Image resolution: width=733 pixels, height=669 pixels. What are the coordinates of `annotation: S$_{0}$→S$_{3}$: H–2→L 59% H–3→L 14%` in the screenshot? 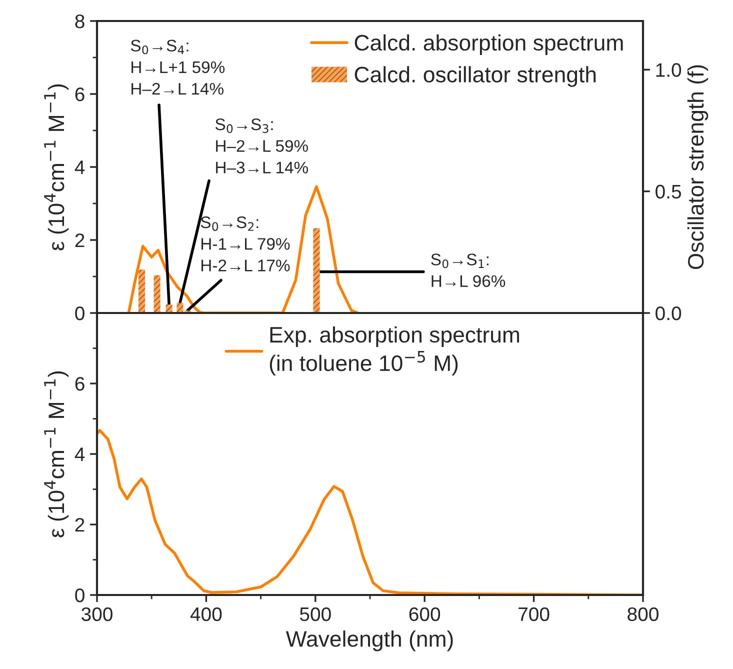 It's located at (261, 146).